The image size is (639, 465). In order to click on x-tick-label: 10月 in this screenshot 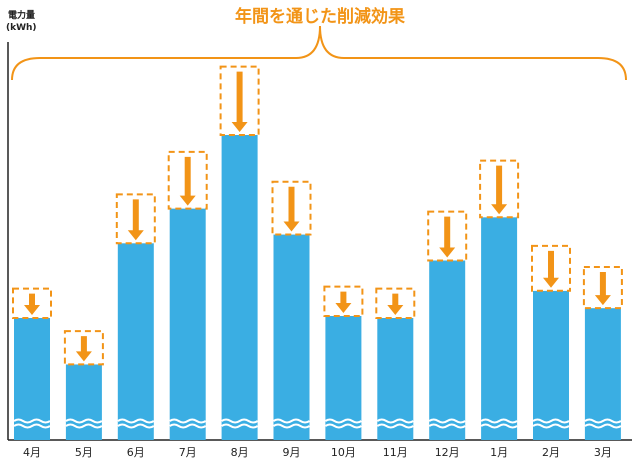, I will do `click(343, 452)`.